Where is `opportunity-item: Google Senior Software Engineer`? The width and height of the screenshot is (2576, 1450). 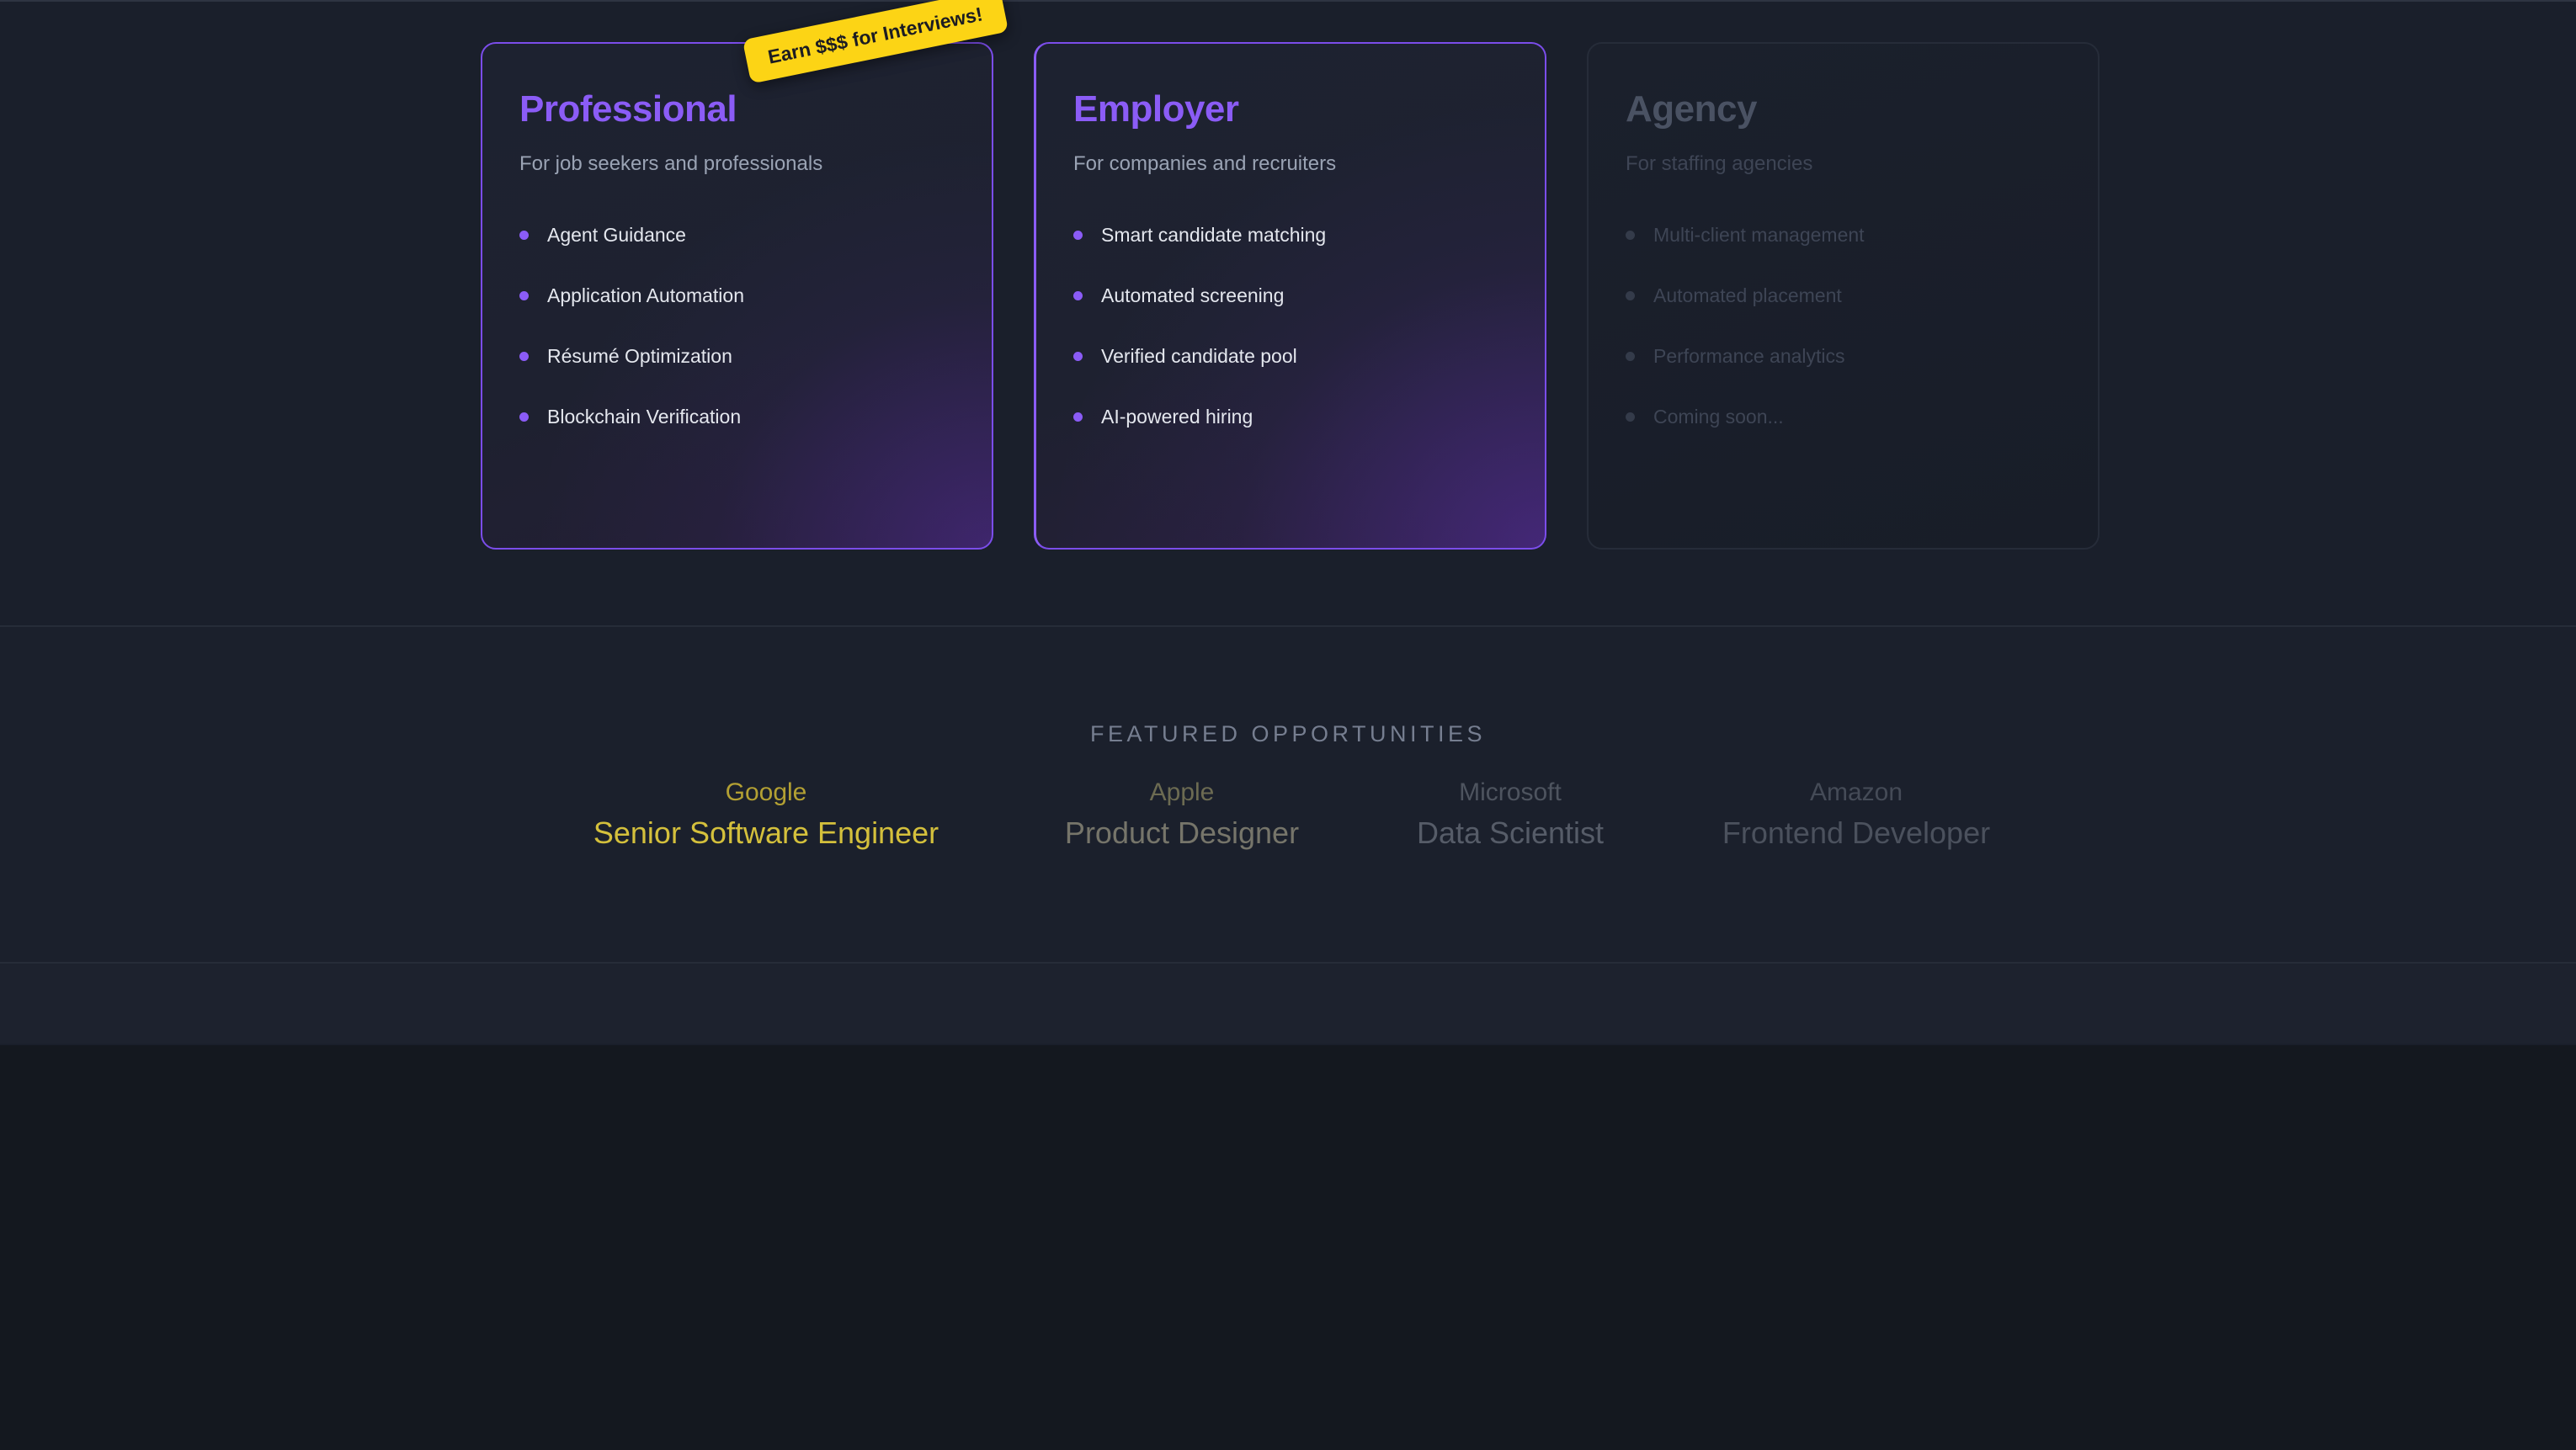
opportunity-item: Google Senior Software Engineer is located at coordinates (766, 814).